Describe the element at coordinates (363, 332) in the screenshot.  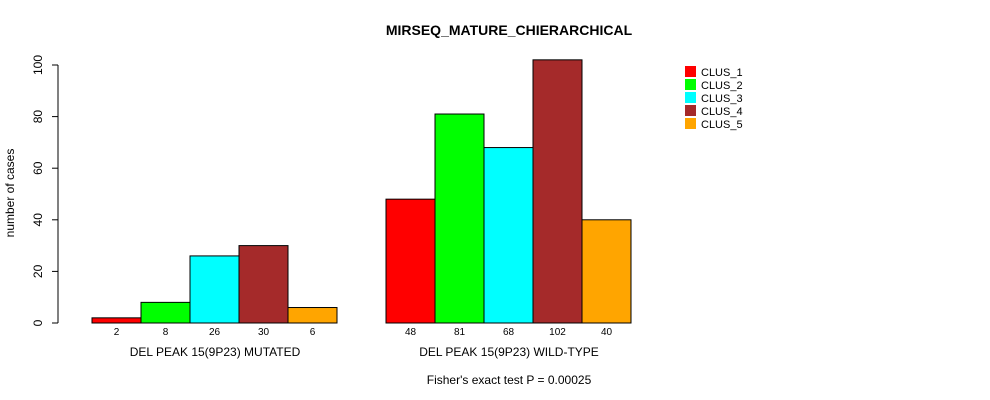
I see `bar-value-labels: 2 8 26 30 6 48 81 68 102 40` at that location.